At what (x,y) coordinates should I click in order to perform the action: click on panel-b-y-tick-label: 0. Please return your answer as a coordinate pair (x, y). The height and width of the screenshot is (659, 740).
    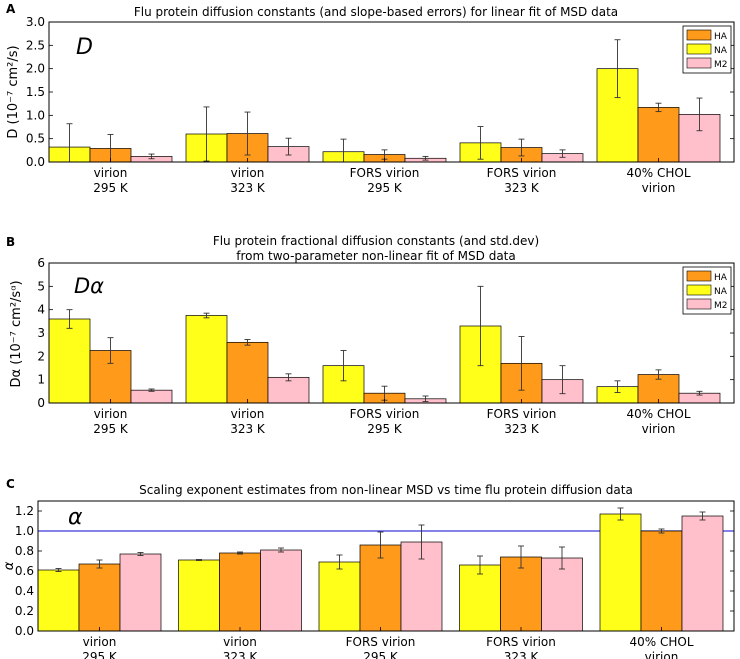
    Looking at the image, I should click on (41, 403).